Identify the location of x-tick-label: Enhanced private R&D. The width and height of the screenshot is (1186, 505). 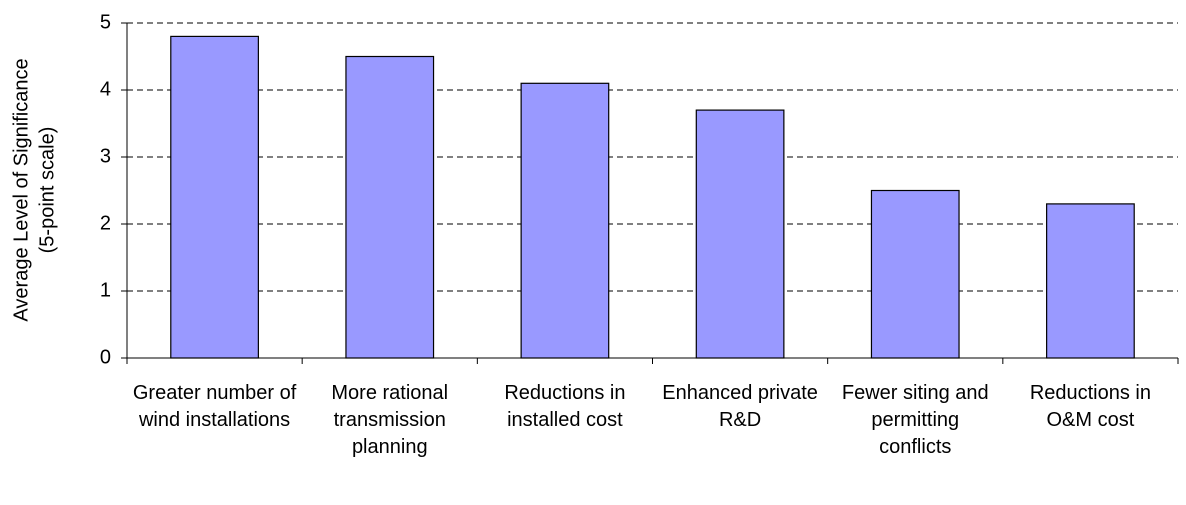
(740, 406).